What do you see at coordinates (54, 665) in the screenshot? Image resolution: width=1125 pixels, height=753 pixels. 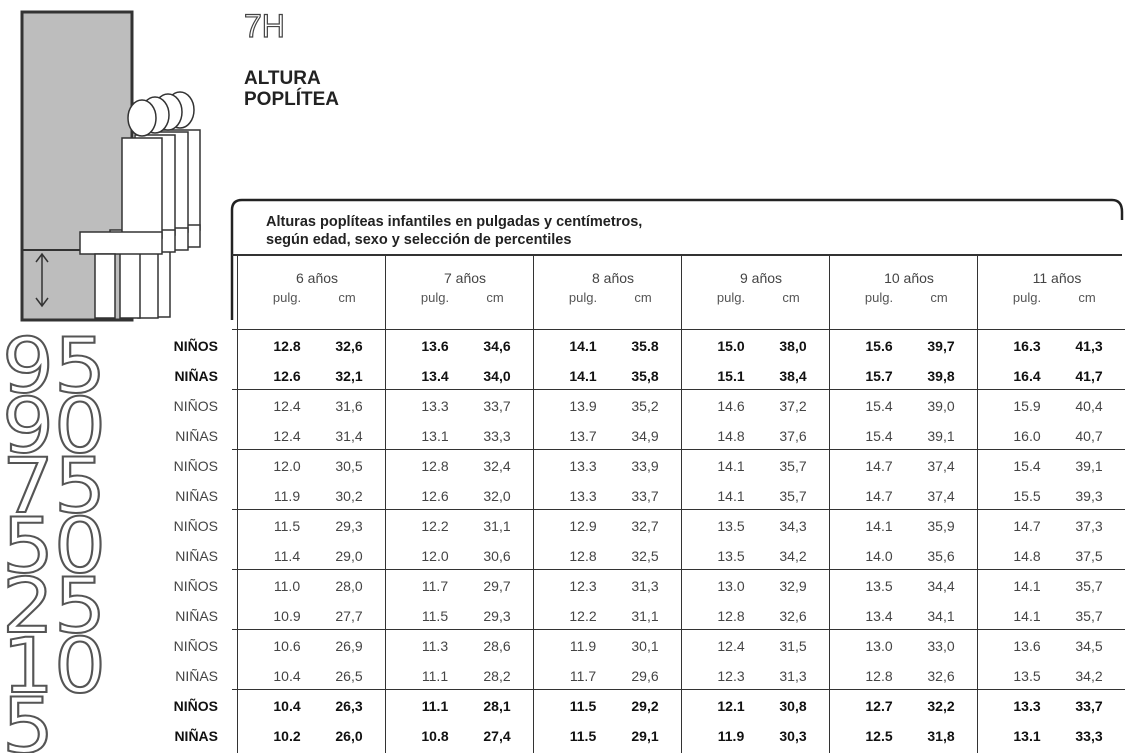 I see `percentile-label: 10` at bounding box center [54, 665].